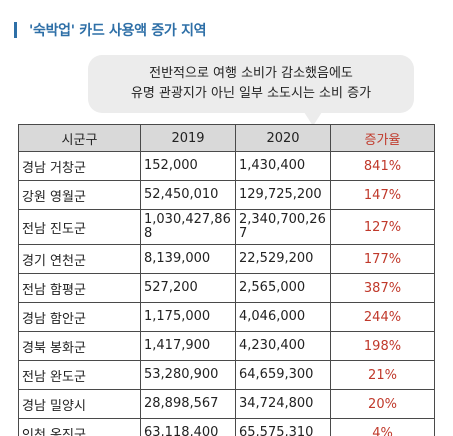 The image size is (453, 436). I want to click on callout-line-1: 전반적으로 여행 소비가 감소했음에도, so click(251, 73).